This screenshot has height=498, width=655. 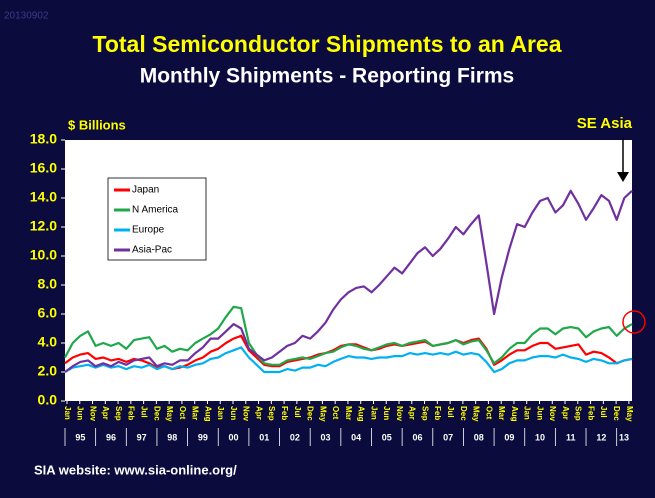 What do you see at coordinates (43, 139) in the screenshot?
I see `y-tick-label: 18.0` at bounding box center [43, 139].